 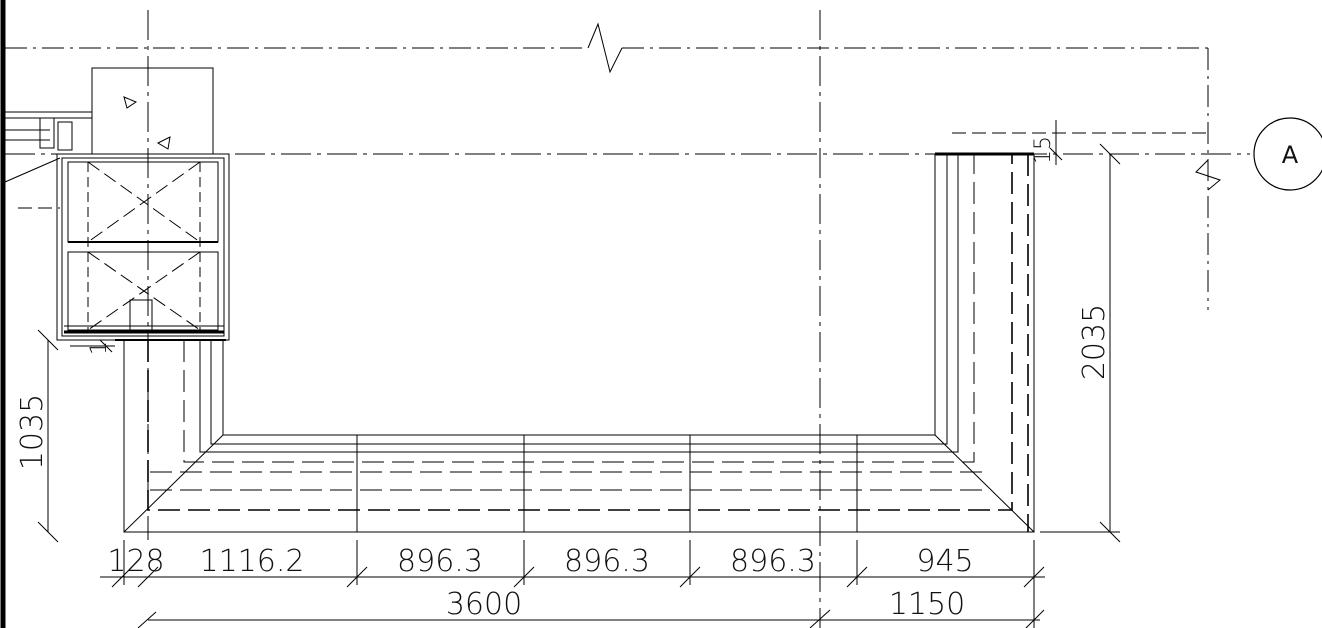 What do you see at coordinates (773, 561) in the screenshot?
I see `dim-bottom-5: 896.3` at bounding box center [773, 561].